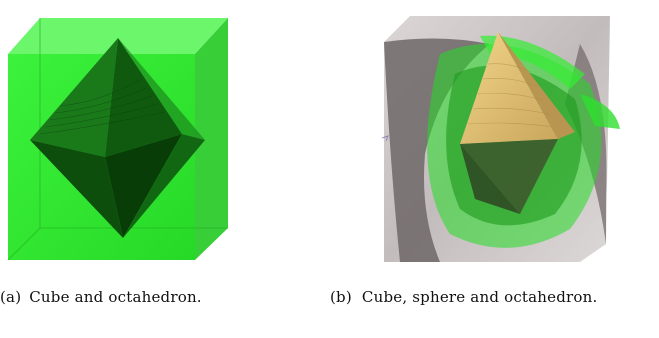 This screenshot has height=338, width=659. Describe the element at coordinates (211, 139) in the screenshot. I see `cube-right-face` at that location.